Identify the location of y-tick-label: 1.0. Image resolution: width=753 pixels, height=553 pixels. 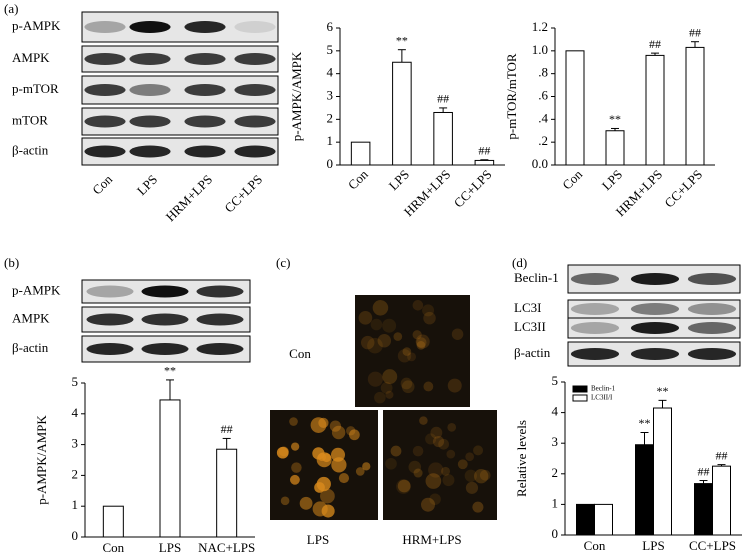
(540, 49).